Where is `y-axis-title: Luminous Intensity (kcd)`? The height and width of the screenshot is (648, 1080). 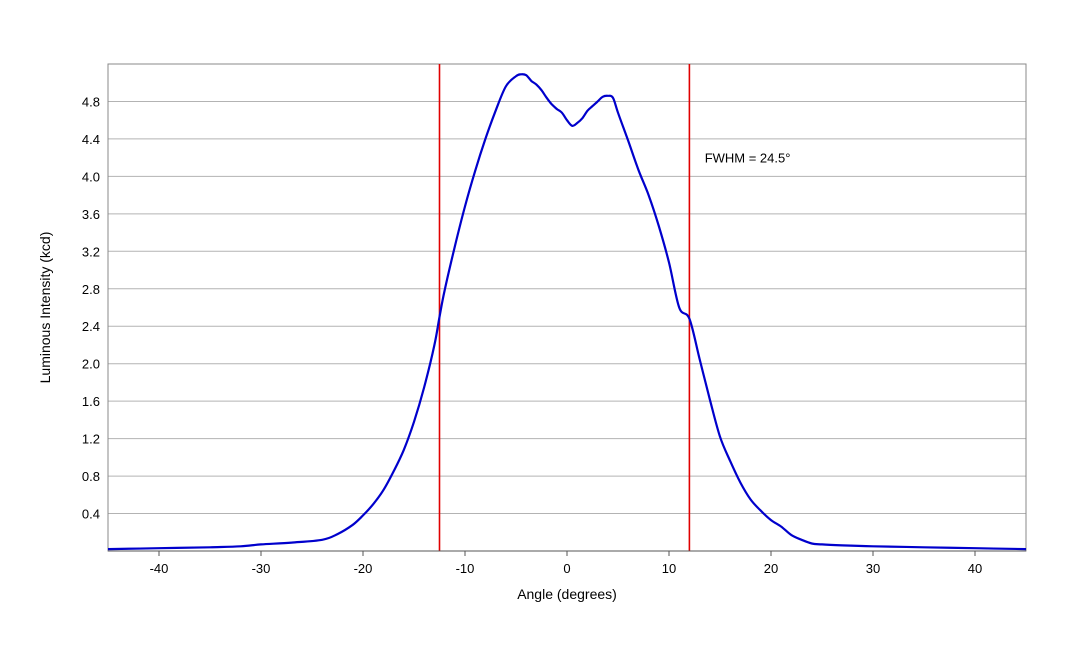
y-axis-title: Luminous Intensity (kcd) is located at coordinates (45, 308).